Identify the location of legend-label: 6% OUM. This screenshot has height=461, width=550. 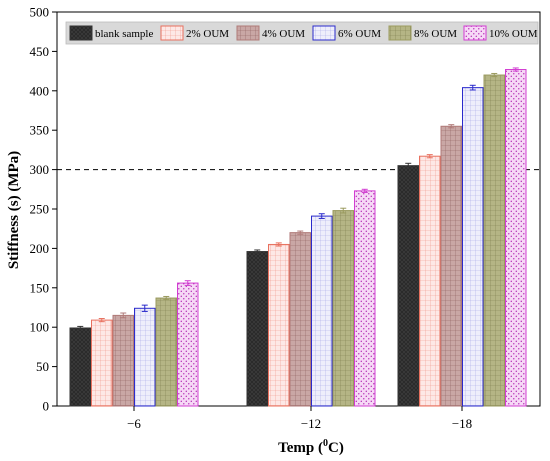
(359, 34).